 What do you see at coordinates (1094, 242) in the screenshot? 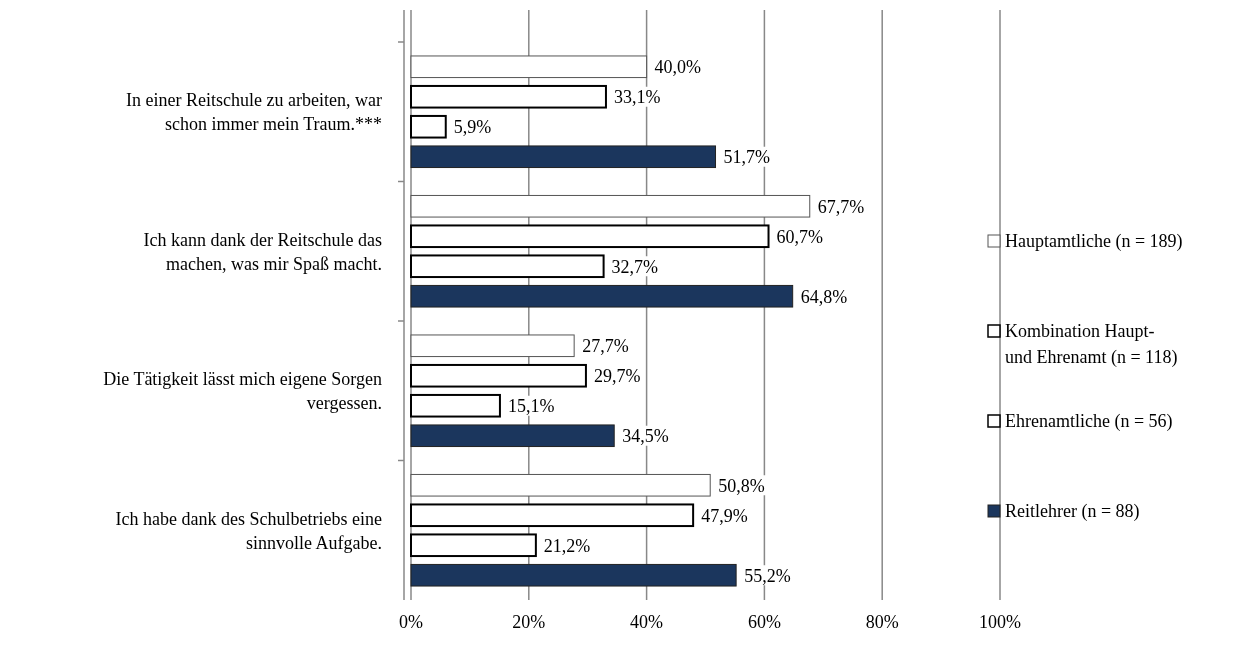
I see `legend-label: Hauptamtliche (n = 189)` at bounding box center [1094, 242].